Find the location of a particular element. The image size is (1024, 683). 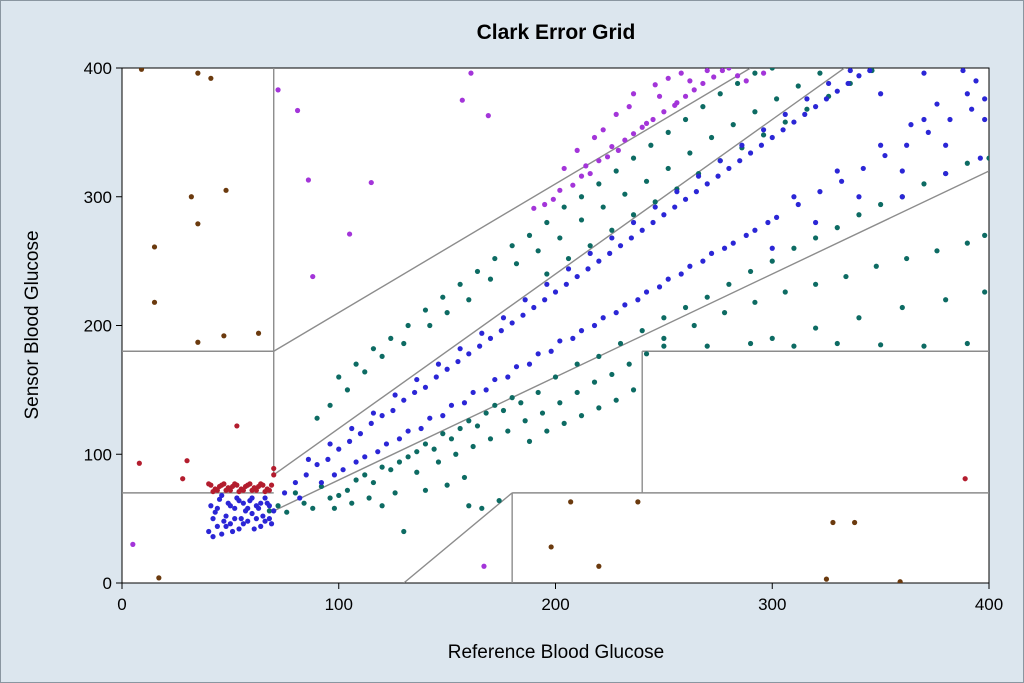

x-tick-label-4: 400 is located at coordinates (989, 604).